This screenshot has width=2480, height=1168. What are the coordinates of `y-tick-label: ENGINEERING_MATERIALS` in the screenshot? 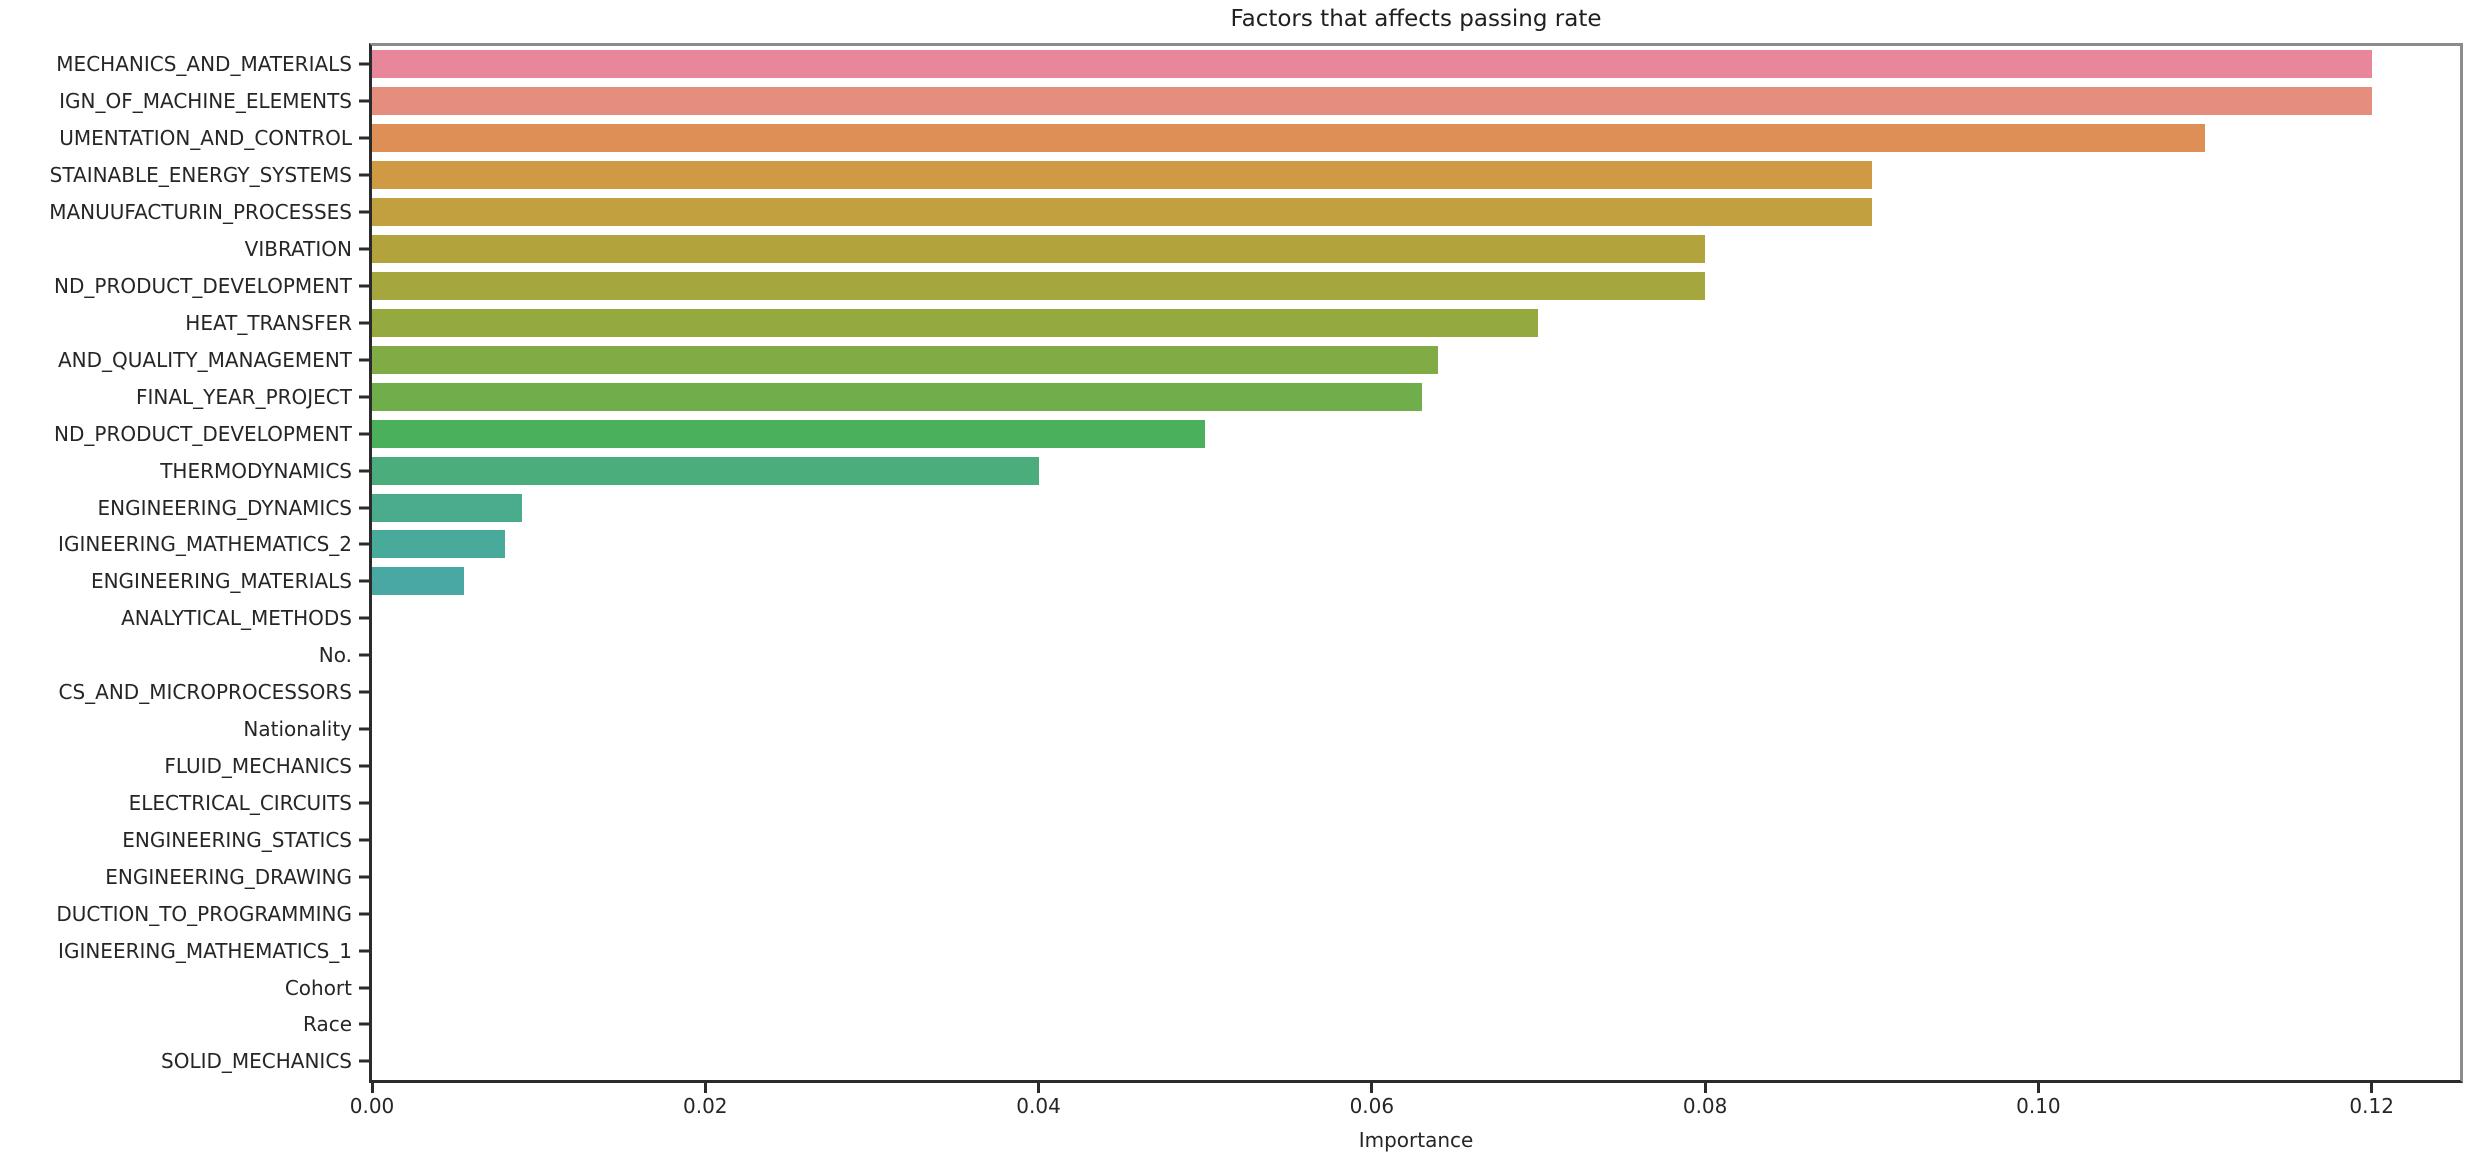 It's located at (221, 581).